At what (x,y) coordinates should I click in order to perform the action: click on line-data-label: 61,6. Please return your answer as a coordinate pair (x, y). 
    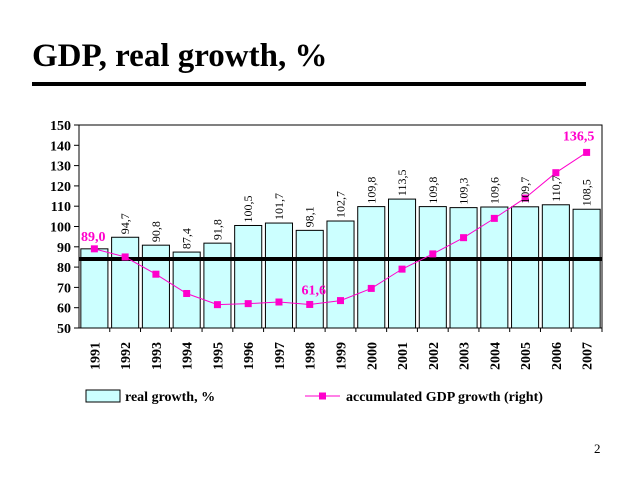
    Looking at the image, I should click on (313, 290).